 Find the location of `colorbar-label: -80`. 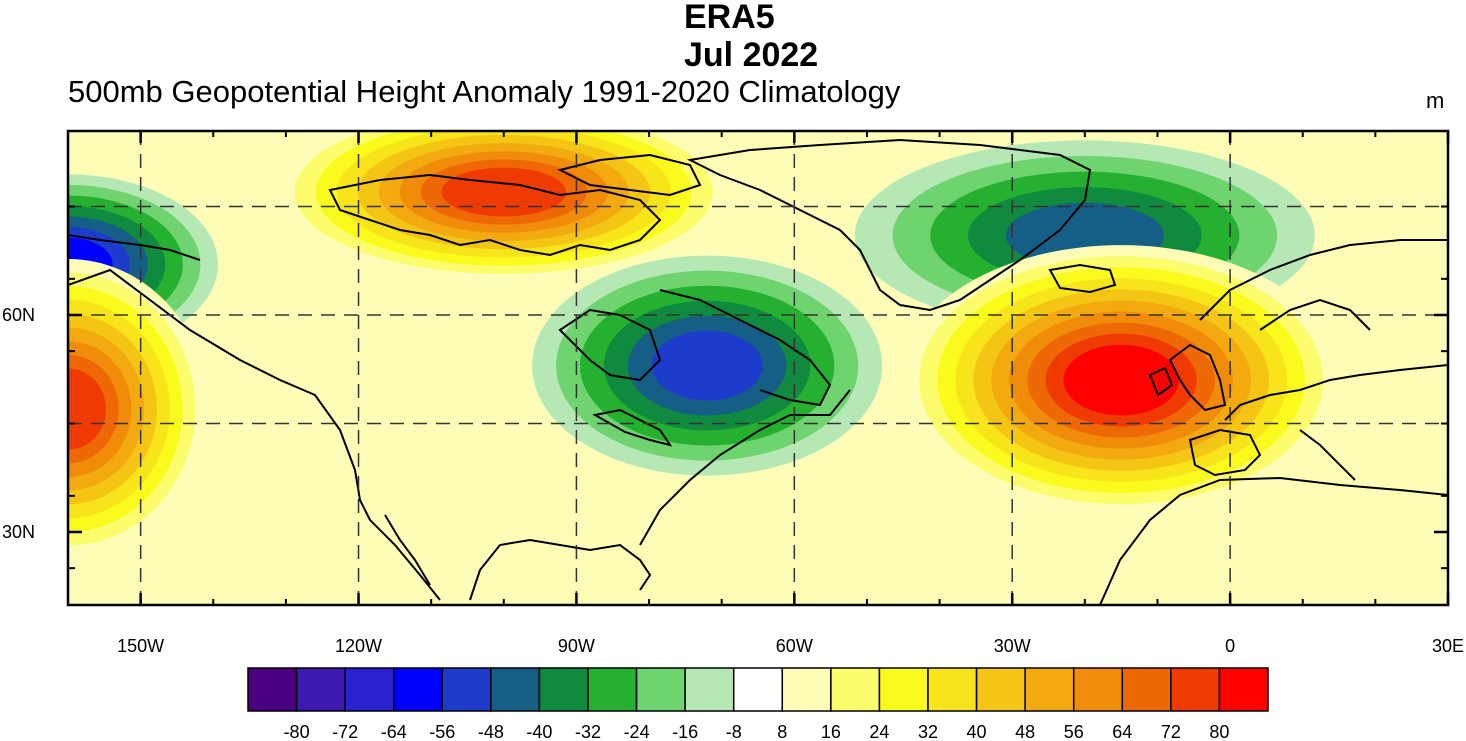

colorbar-label: -80 is located at coordinates (297, 731).